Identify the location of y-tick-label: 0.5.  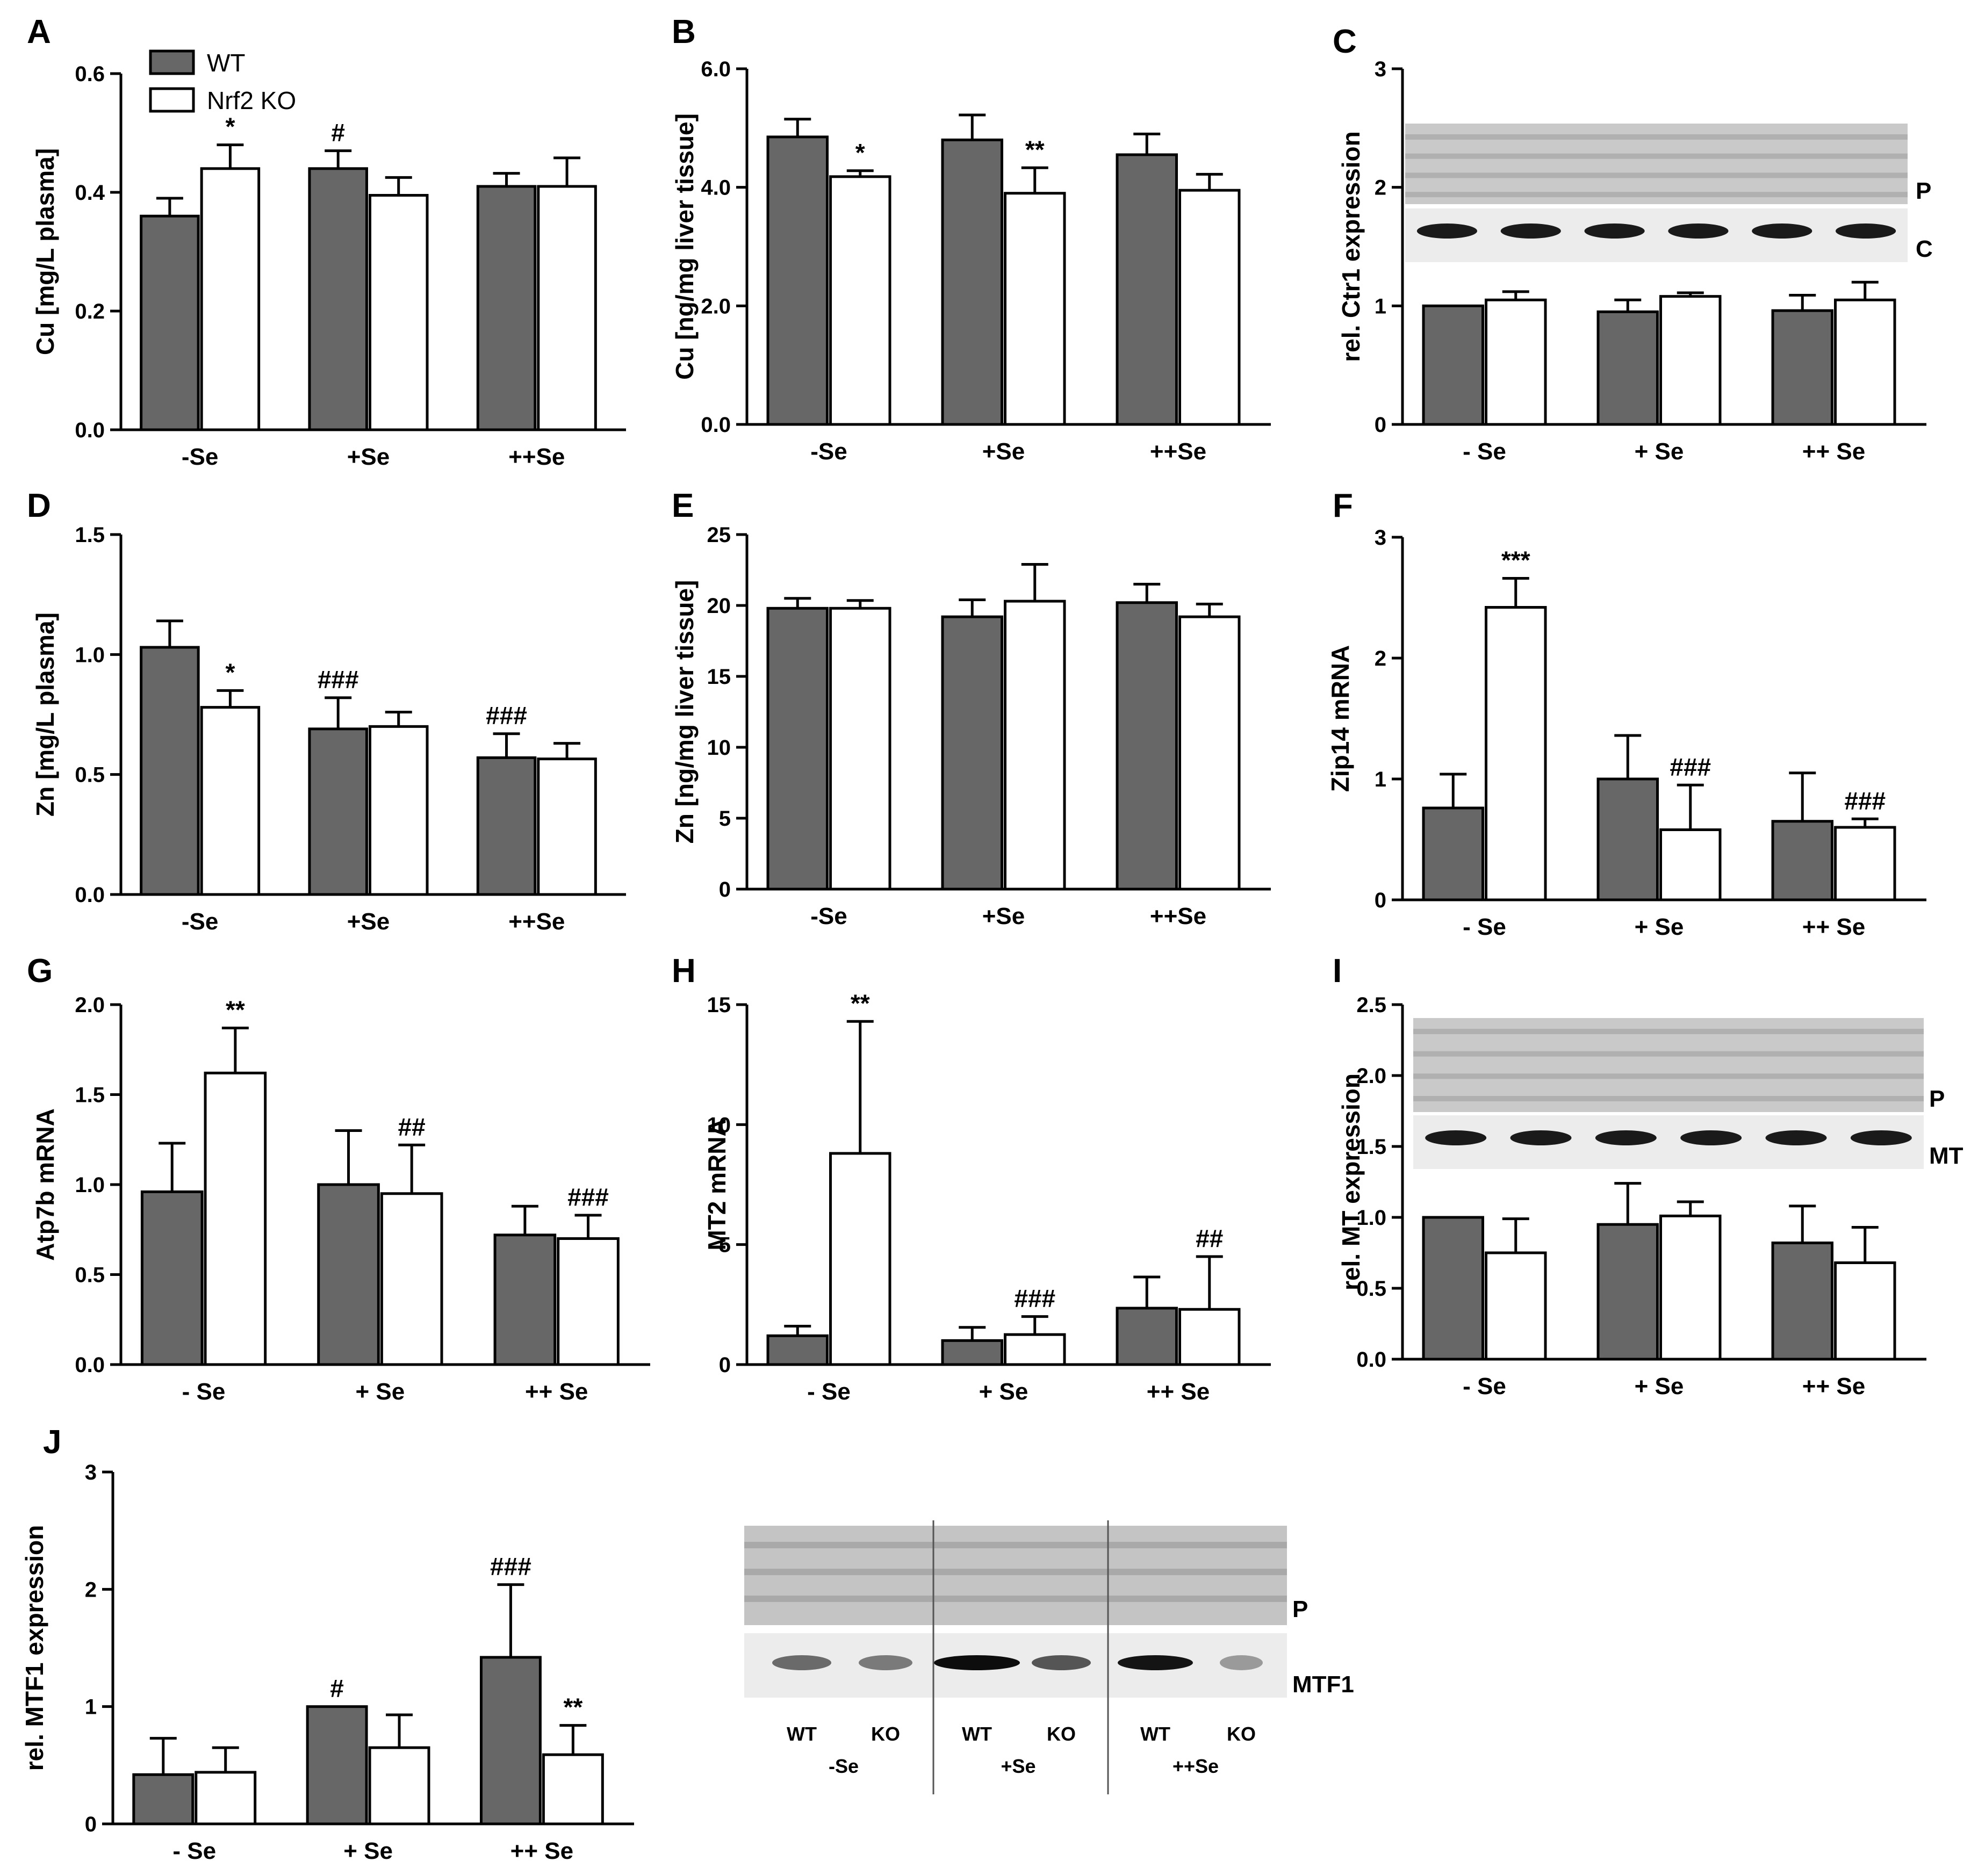
(1371, 1289).